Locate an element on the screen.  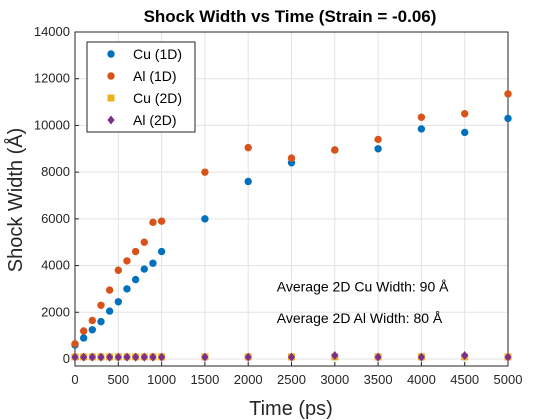
y-tick-label: 12000 is located at coordinates (52, 78).